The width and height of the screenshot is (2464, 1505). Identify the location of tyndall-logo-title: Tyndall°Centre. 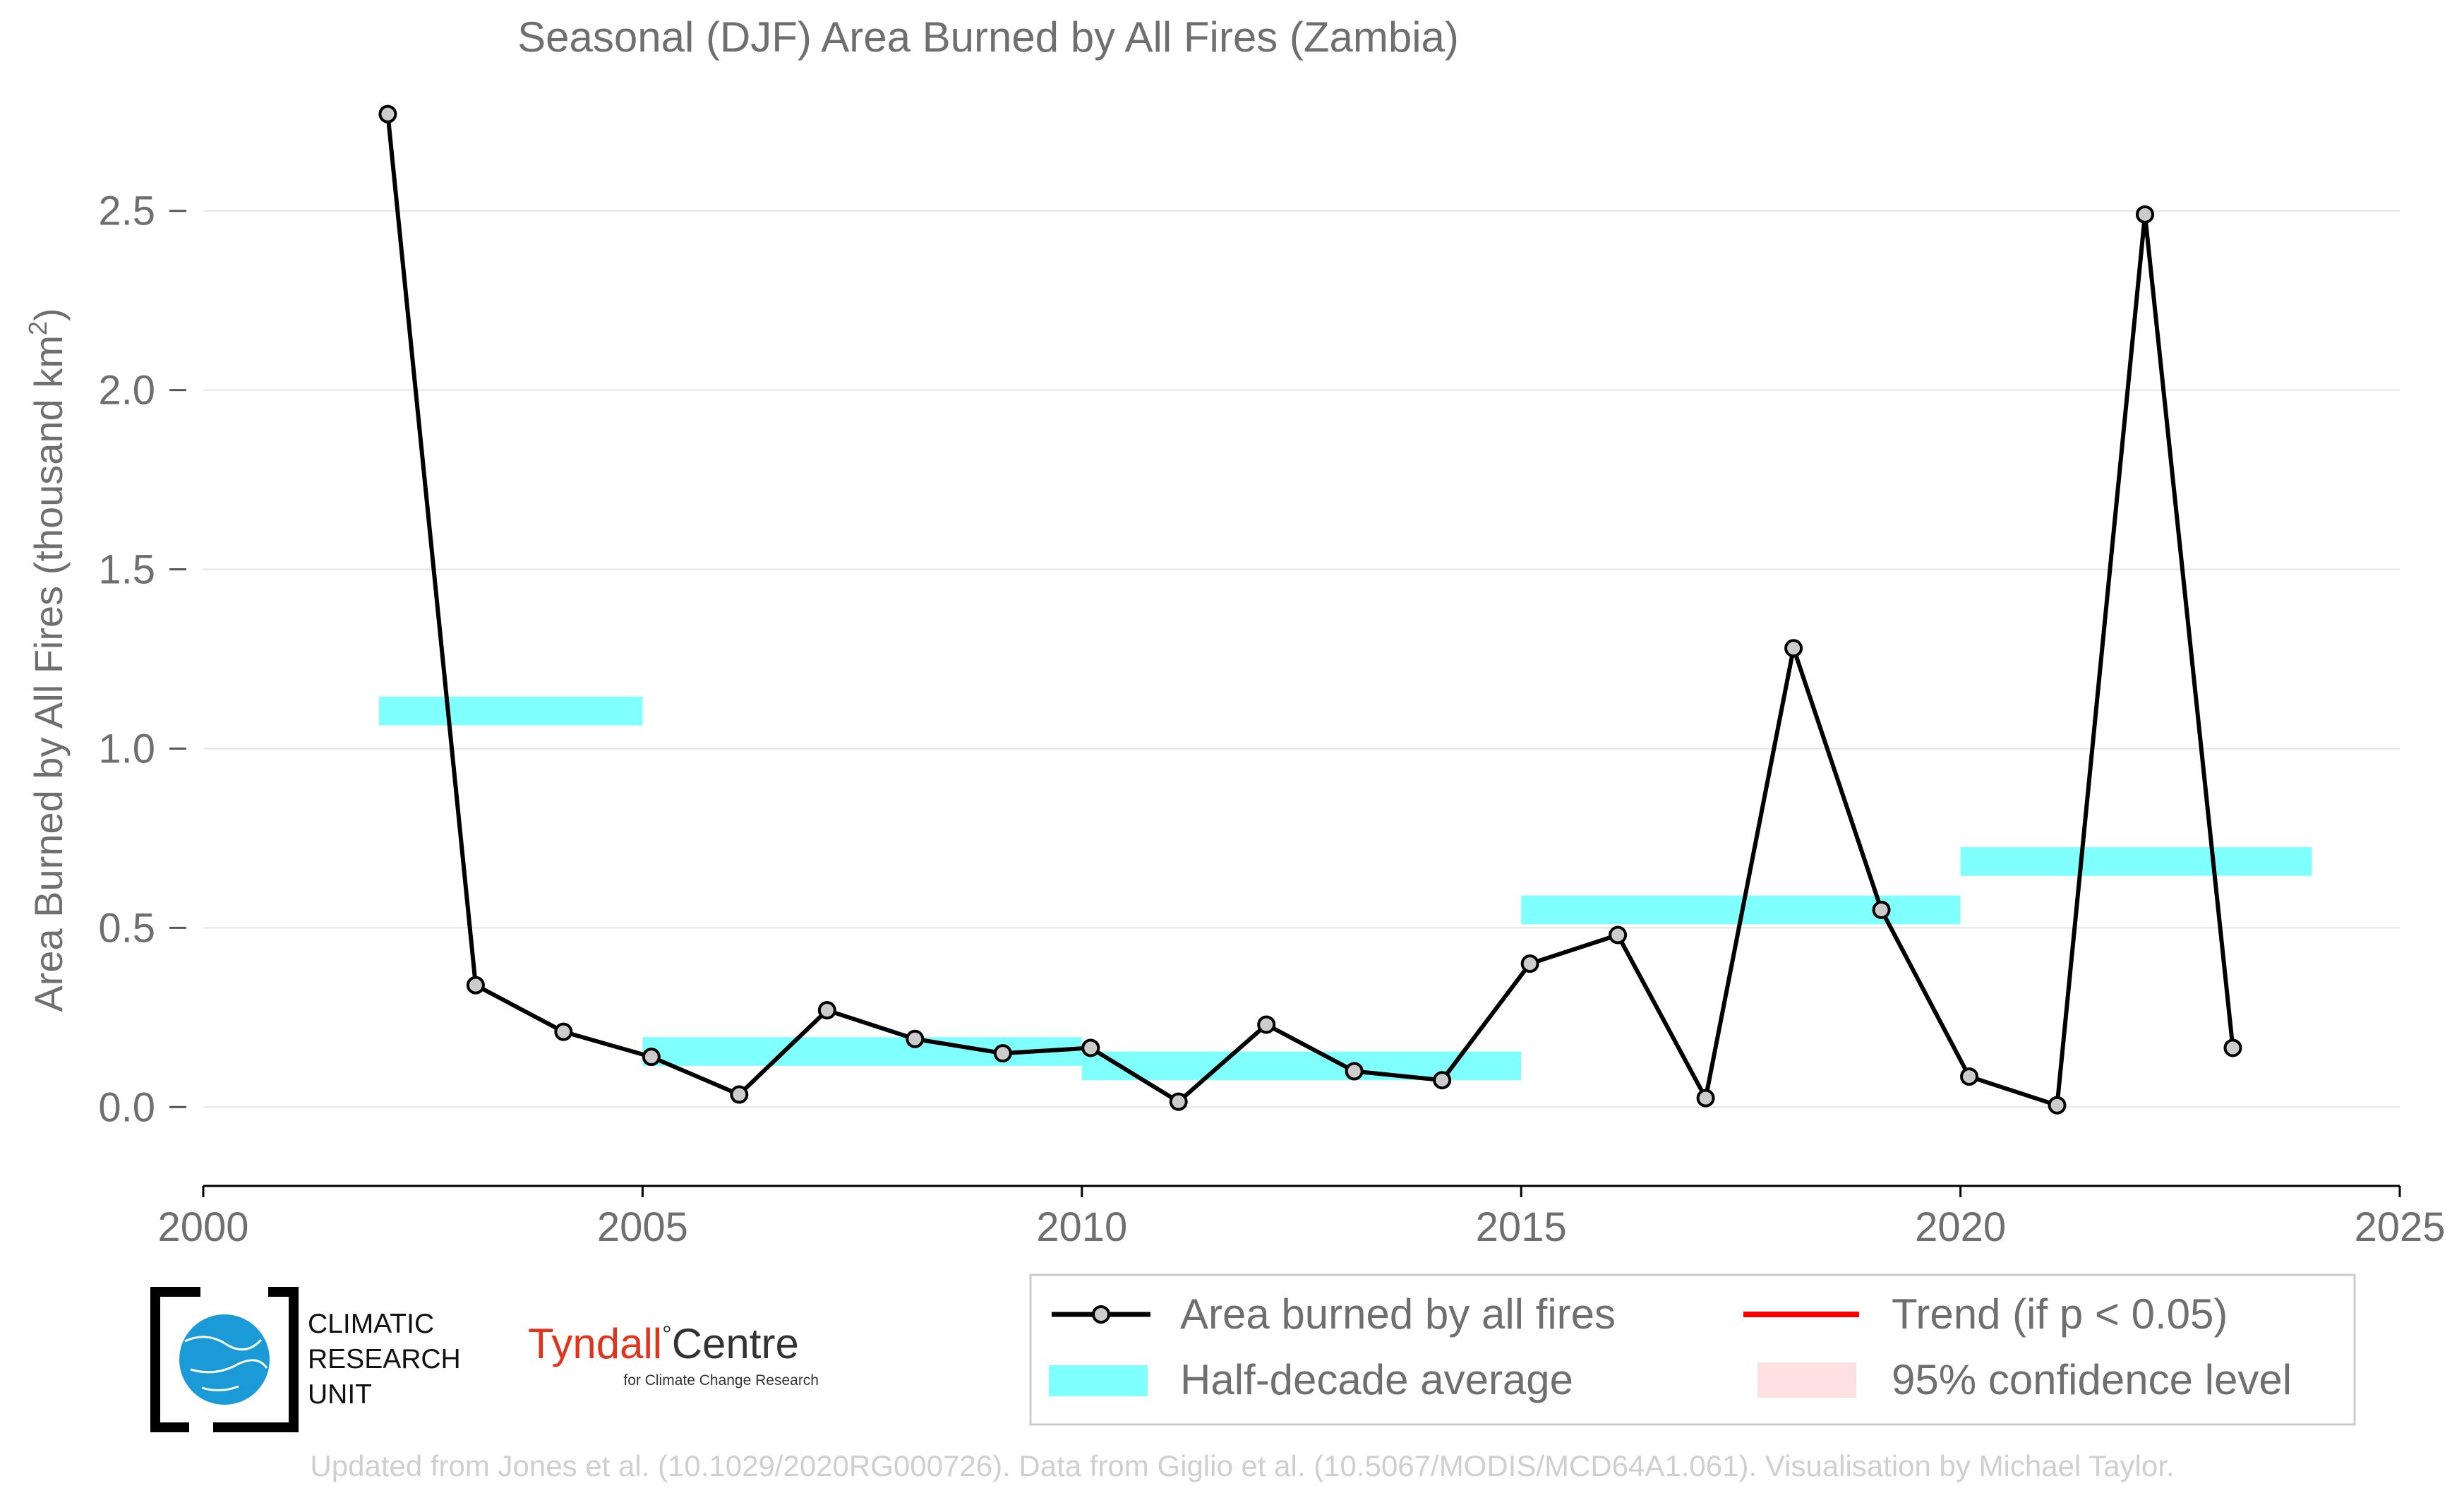
(663, 1343).